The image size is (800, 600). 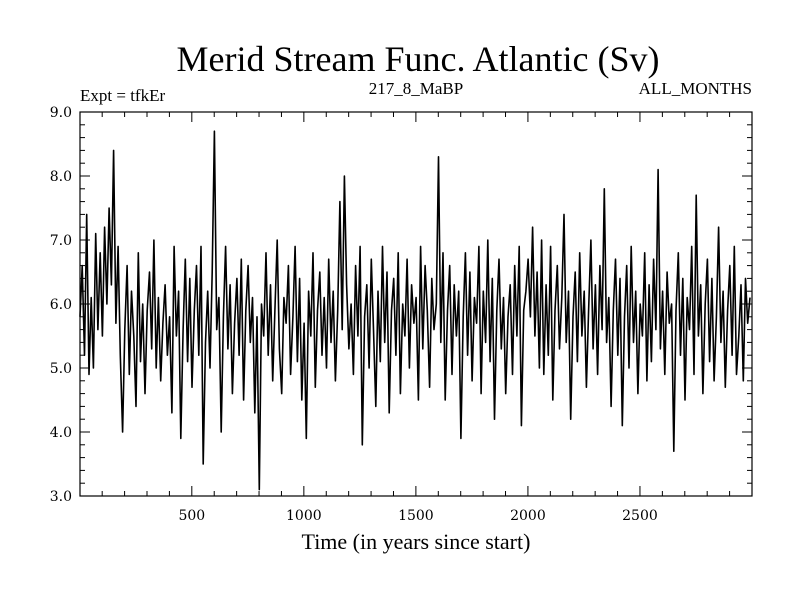 I want to click on y-tick-label: 6.0, so click(x=61, y=305).